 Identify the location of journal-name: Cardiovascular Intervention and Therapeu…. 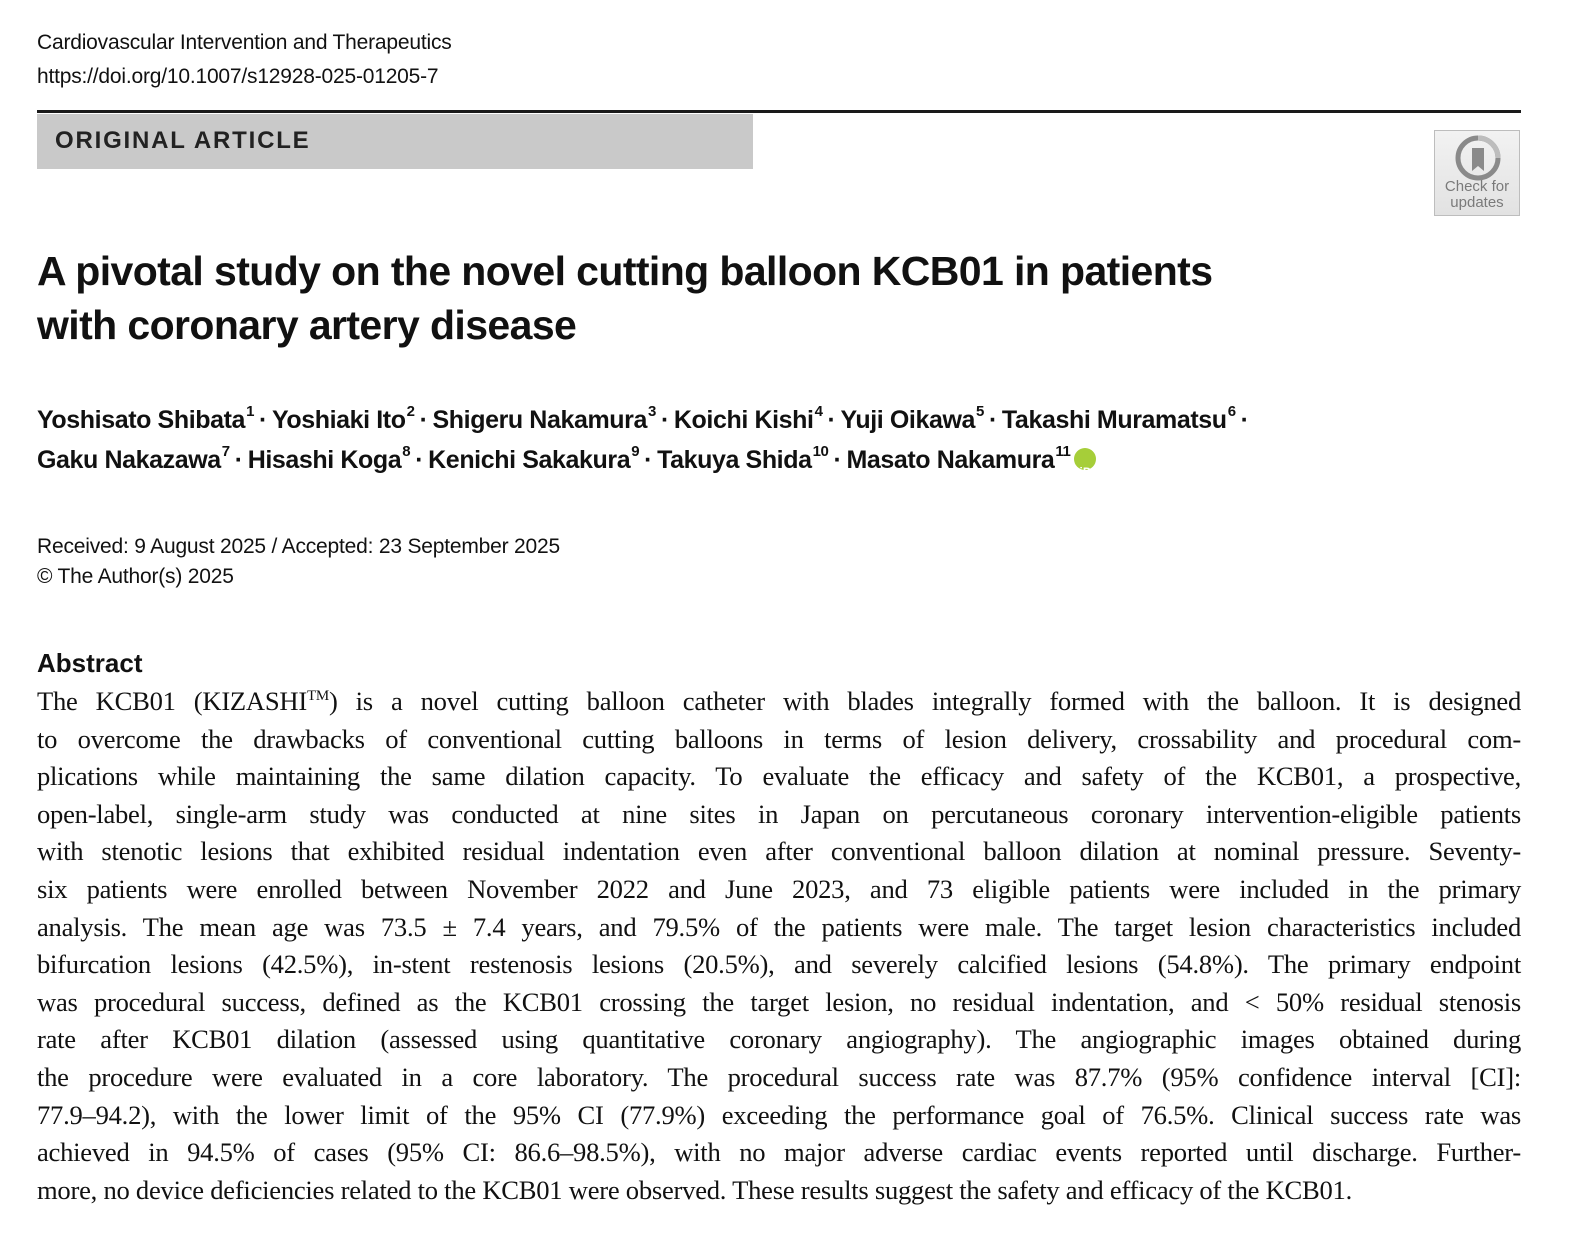
(244, 42).